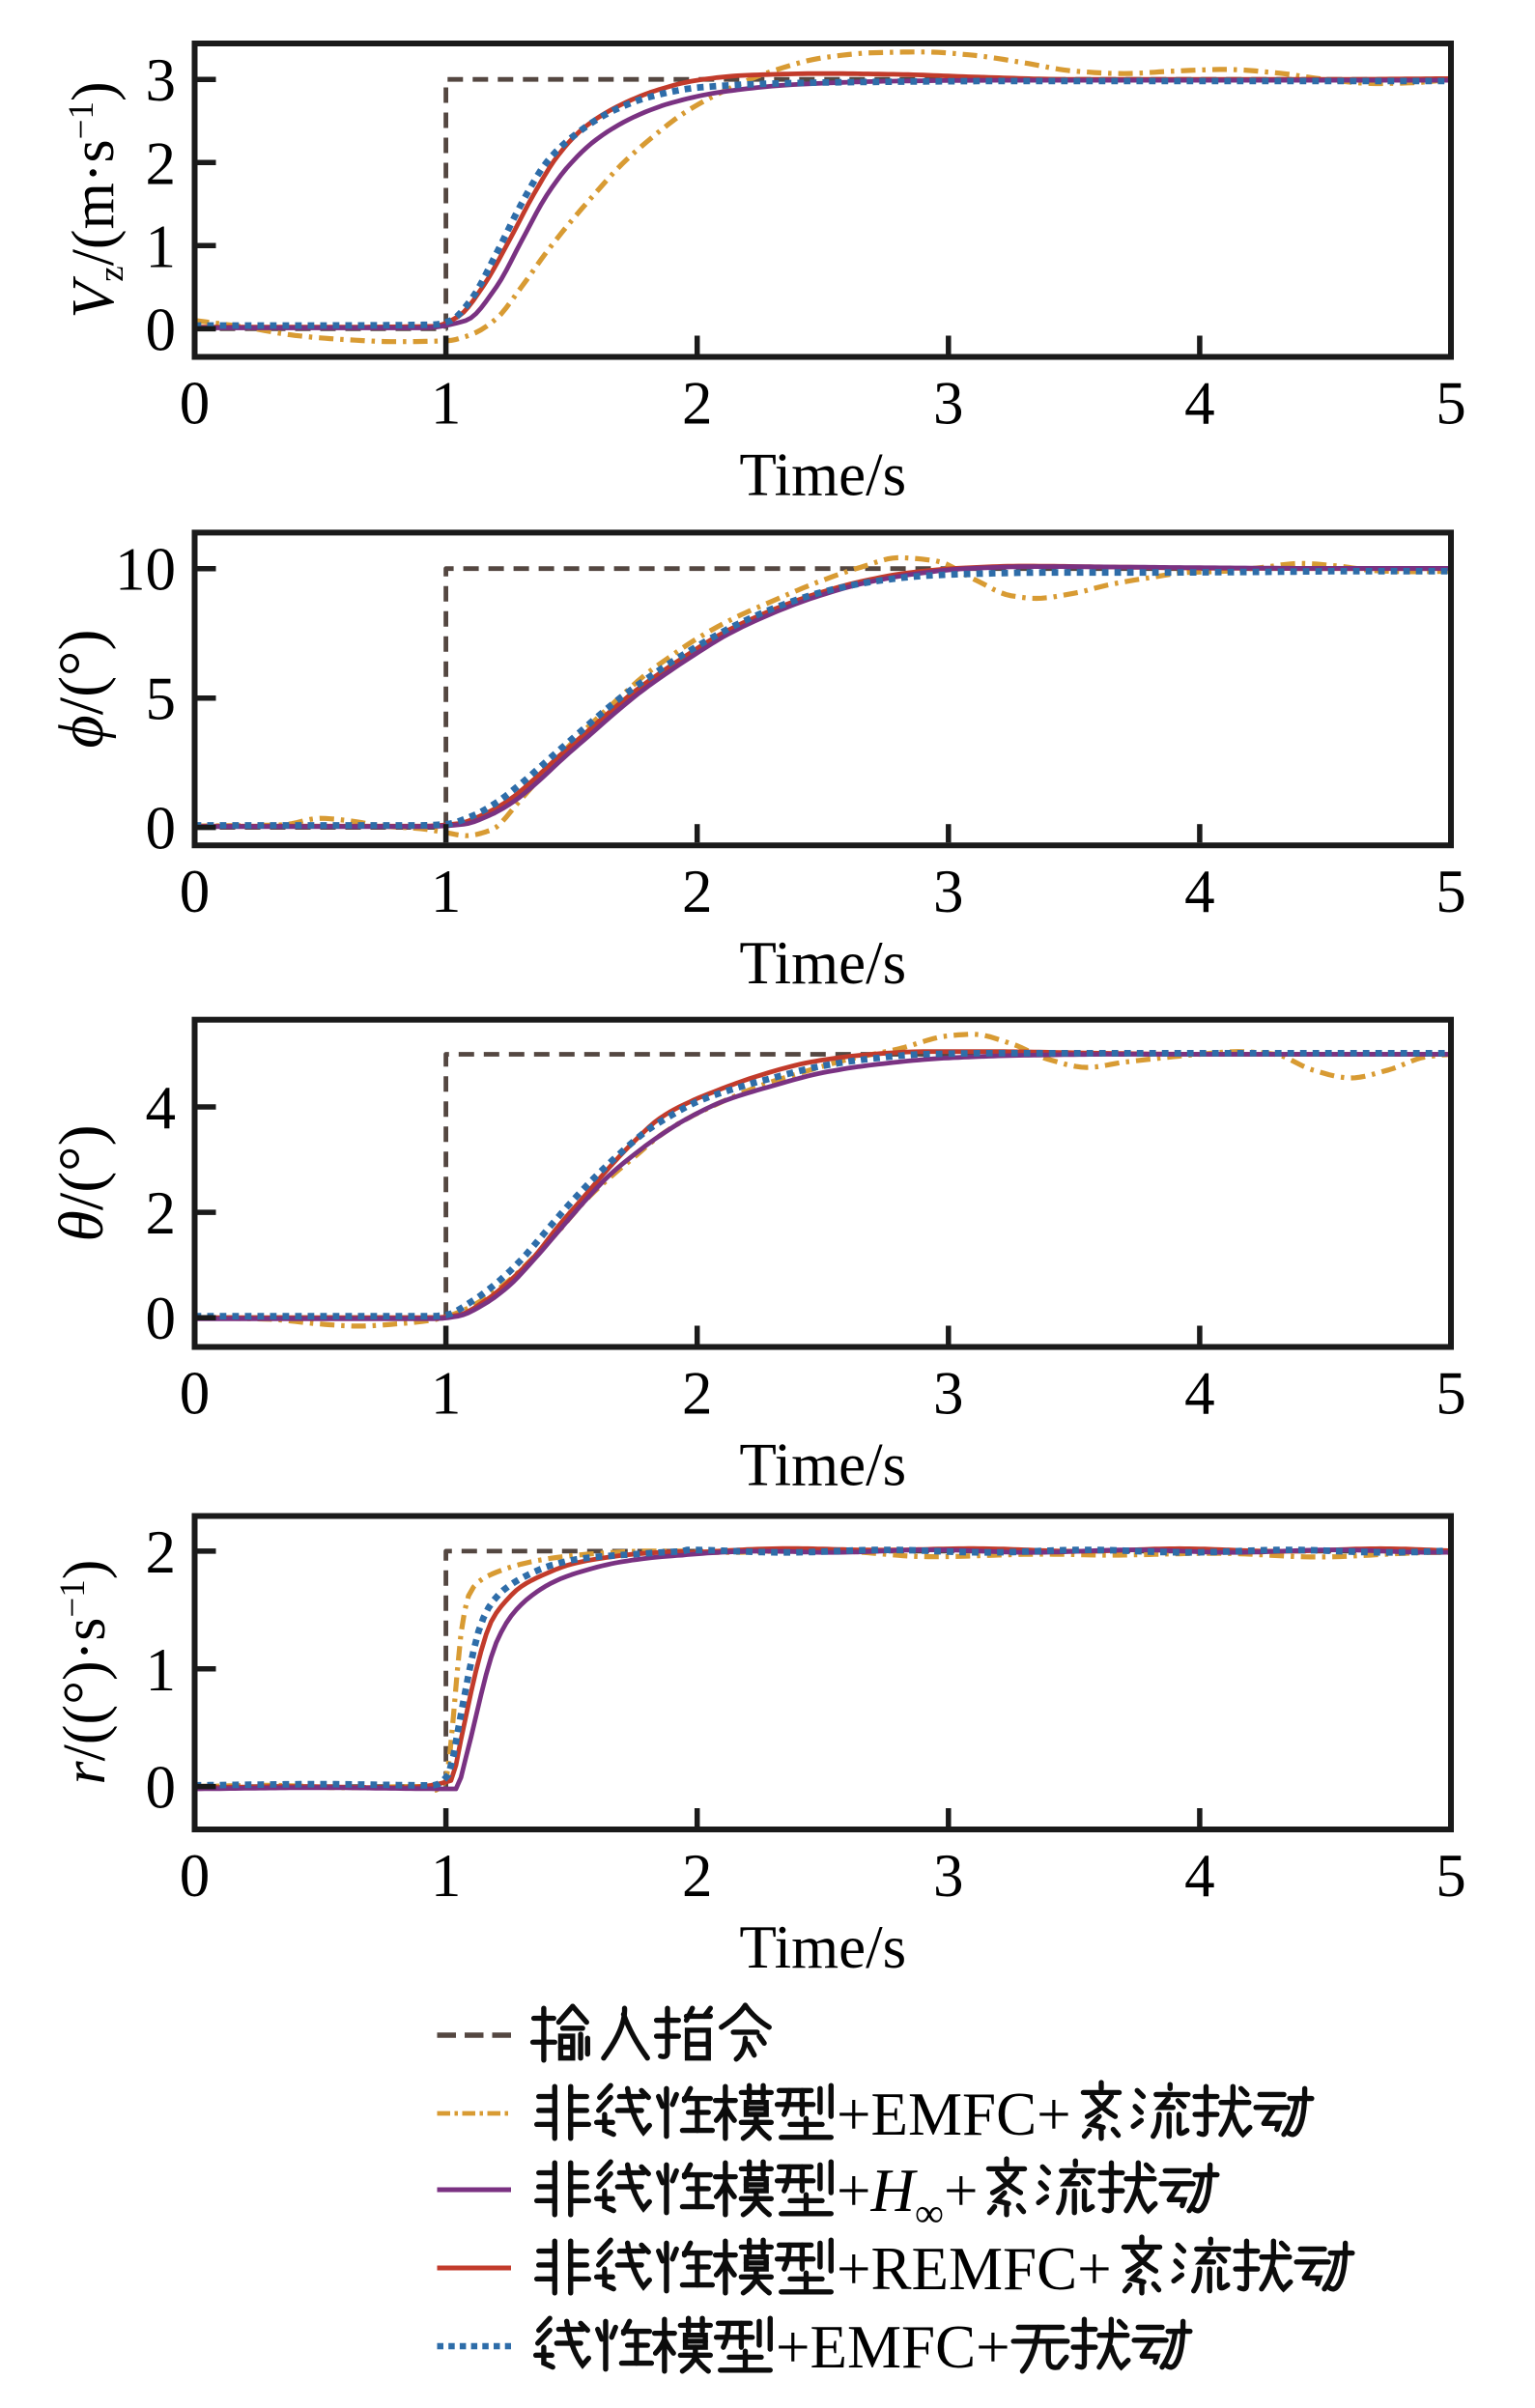 The width and height of the screenshot is (1535, 2408). What do you see at coordinates (974, 2269) in the screenshot?
I see `svg-text: +REMFC+` at bounding box center [974, 2269].